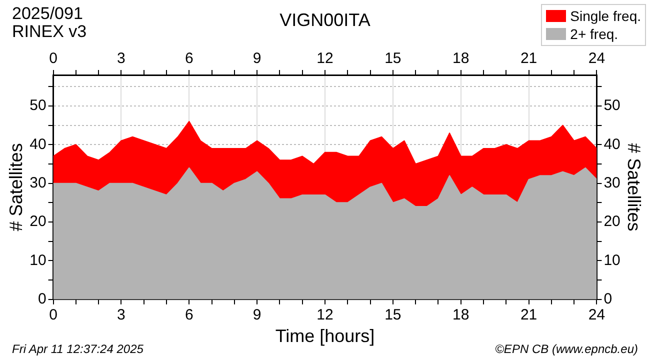 The image size is (650, 362). Describe the element at coordinates (49, 32) in the screenshot. I see `text: RINEX v3` at that location.